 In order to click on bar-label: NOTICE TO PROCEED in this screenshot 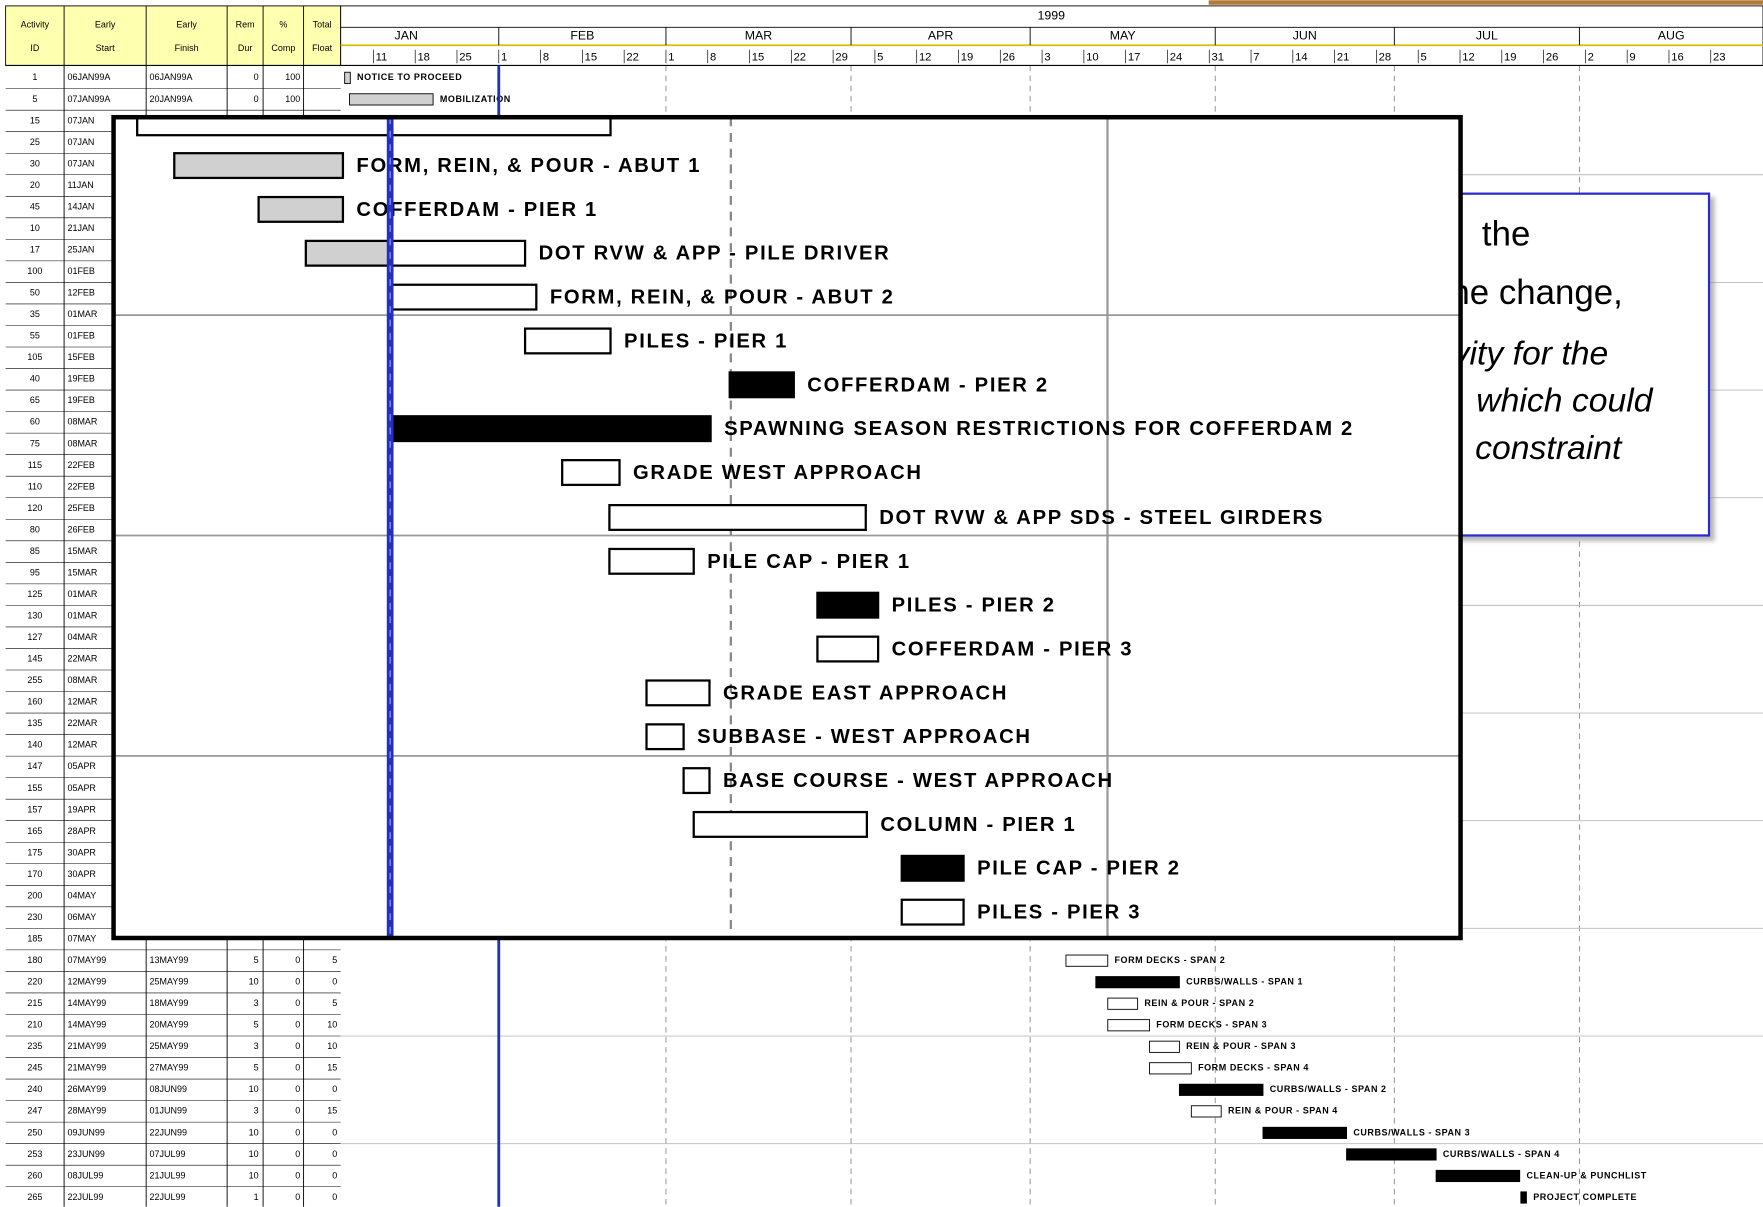, I will do `click(409, 77)`.